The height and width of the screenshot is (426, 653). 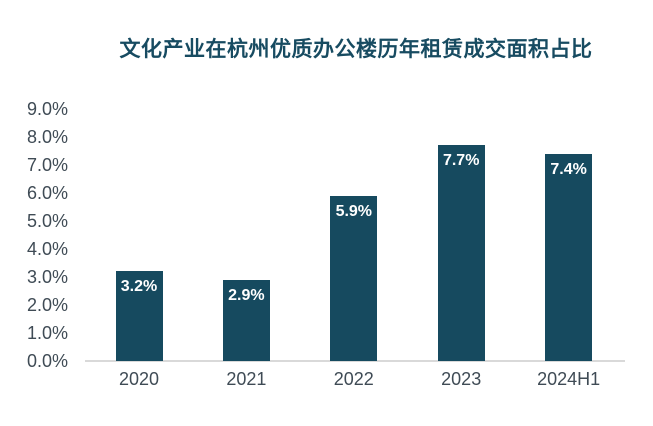 What do you see at coordinates (139, 287) in the screenshot?
I see `bar-value-label: 3.2%` at bounding box center [139, 287].